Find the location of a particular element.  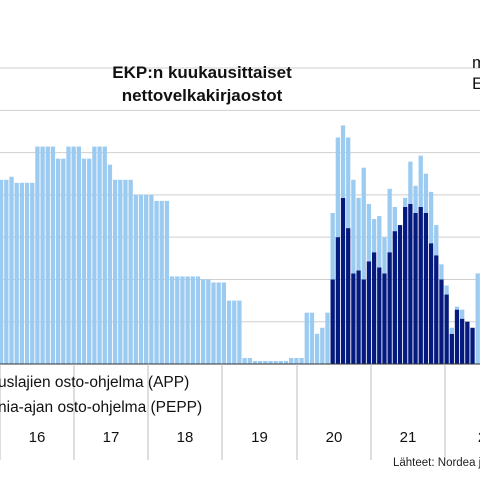

legend-pepp: nia-ajan osto-ohjelma (PEPP) is located at coordinates (101, 407).